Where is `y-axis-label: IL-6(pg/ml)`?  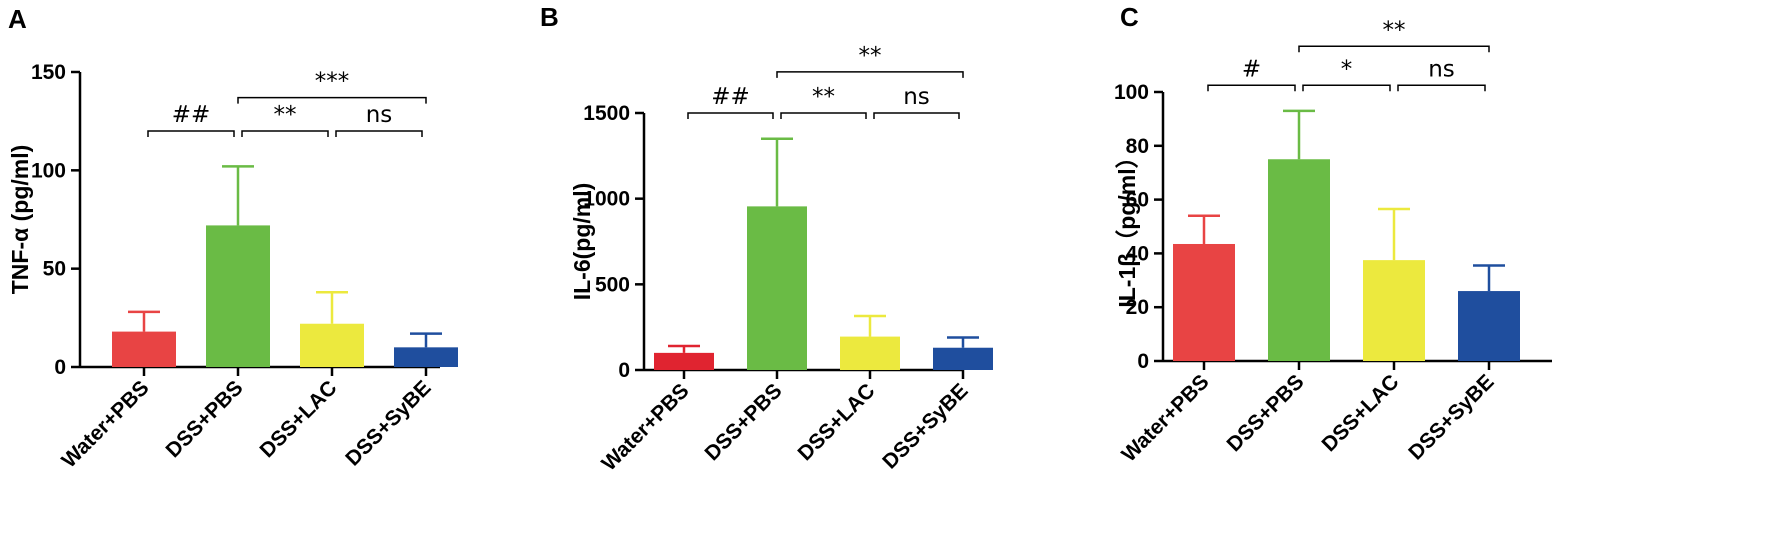
y-axis-label: IL-6(pg/ml) is located at coordinates (582, 242).